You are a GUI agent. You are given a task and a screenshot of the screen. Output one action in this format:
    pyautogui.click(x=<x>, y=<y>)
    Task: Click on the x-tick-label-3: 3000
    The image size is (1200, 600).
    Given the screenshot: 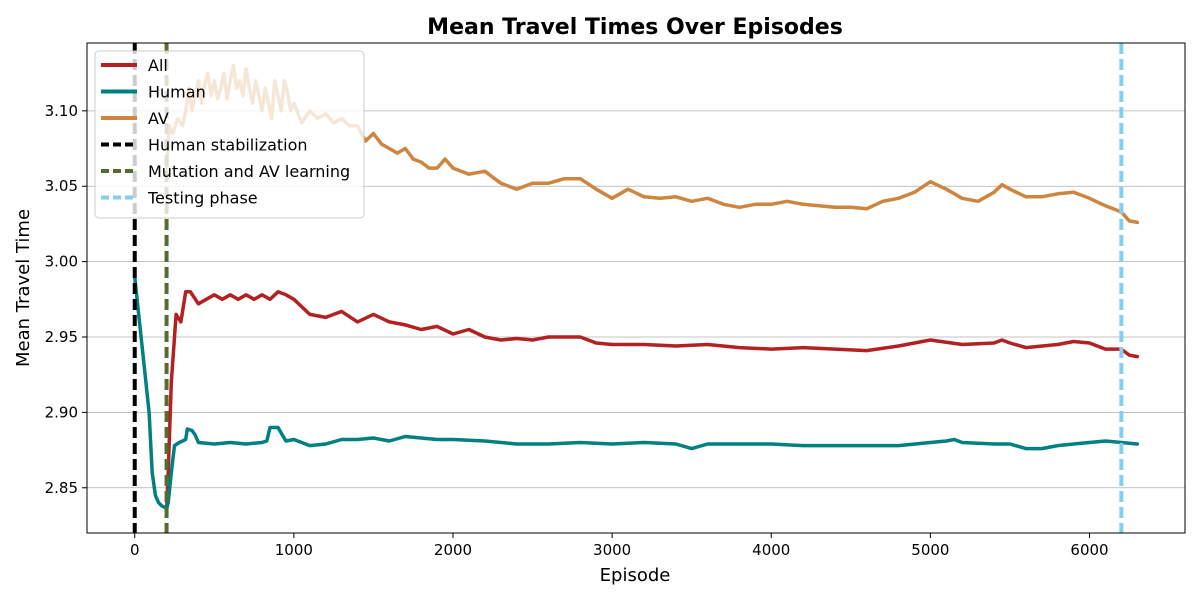 What is the action you would take?
    pyautogui.click(x=612, y=550)
    